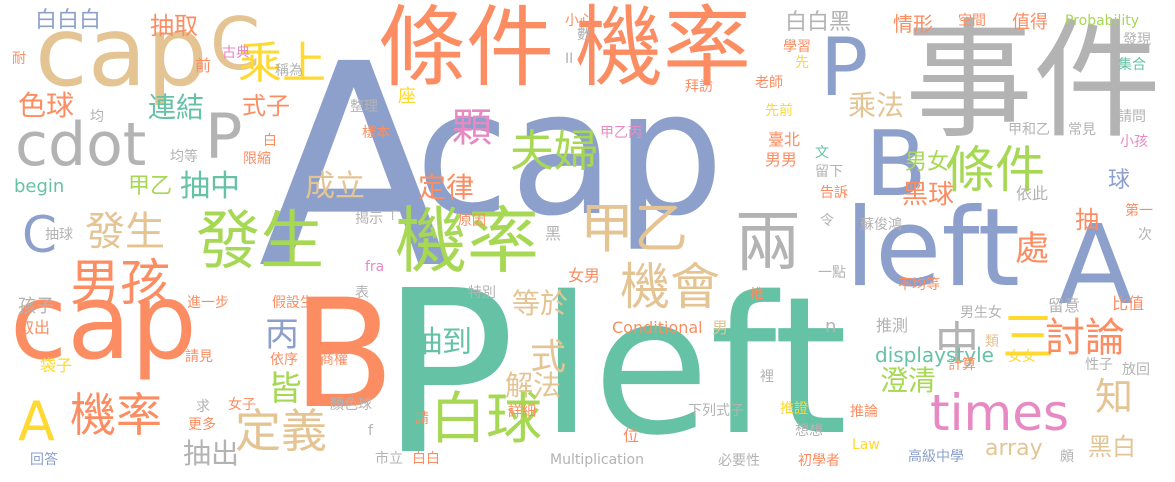 This screenshot has width=1175, height=482. Describe the element at coordinates (657, 328) in the screenshot. I see `word: Conditional` at that location.